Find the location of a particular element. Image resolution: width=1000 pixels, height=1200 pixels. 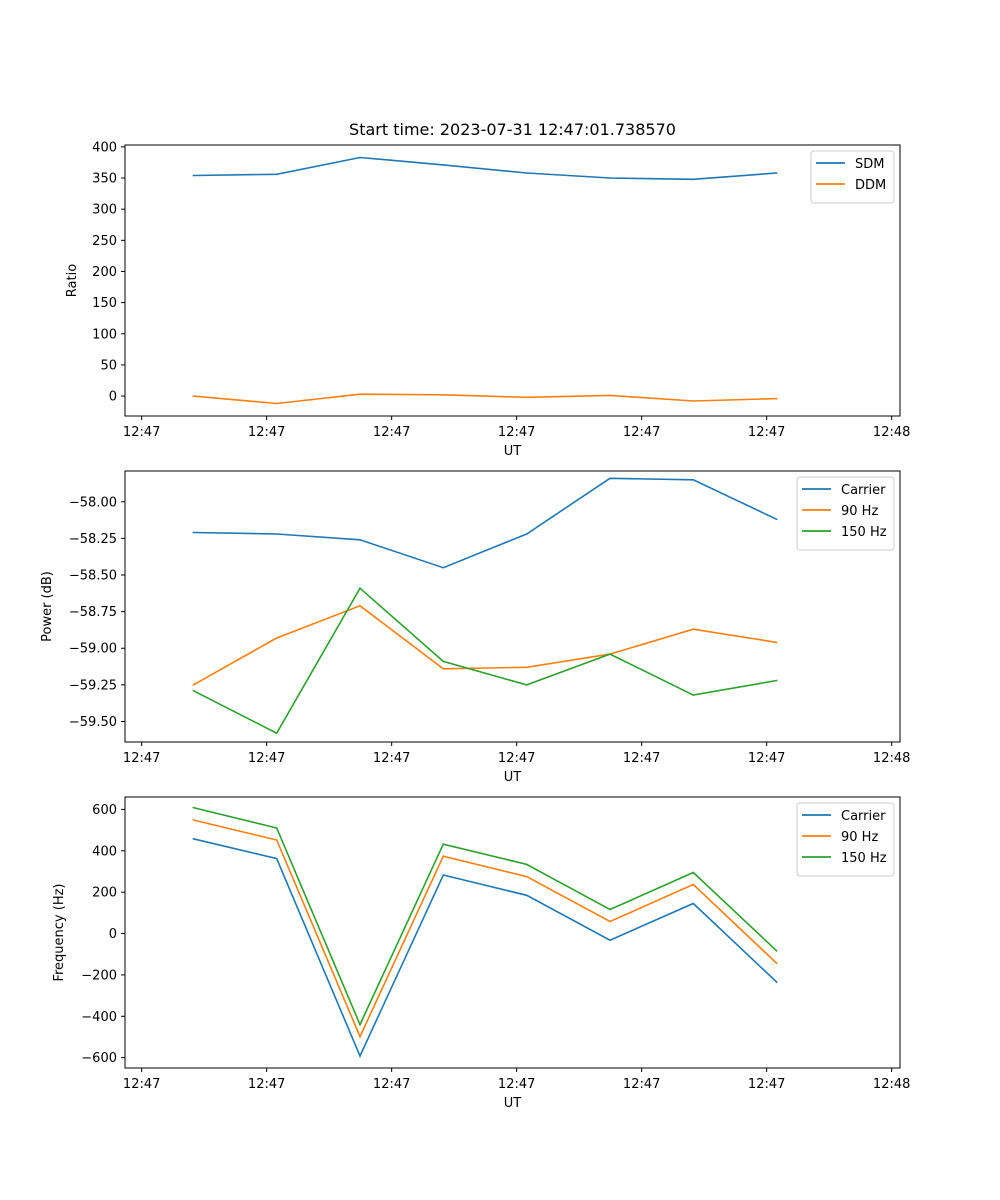

series-line-carrier is located at coordinates (485, 948).